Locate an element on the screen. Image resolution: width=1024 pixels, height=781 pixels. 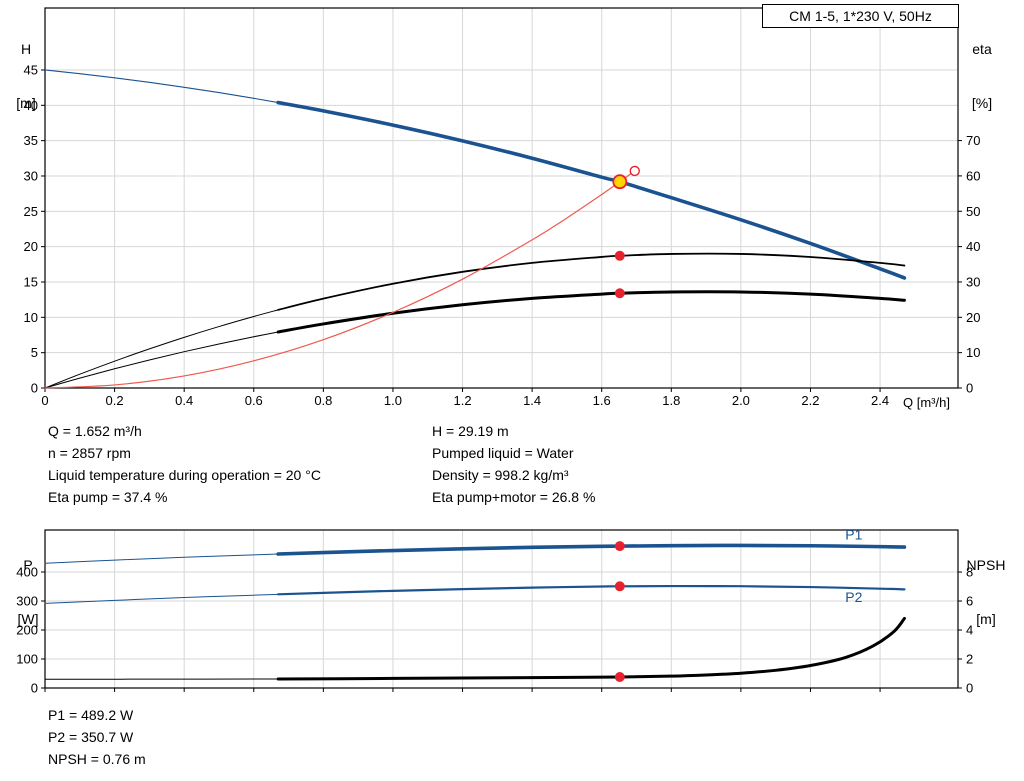
annotation-eta-pump-motor: Eta pump+motor = 26.8 % is located at coordinates (514, 497).